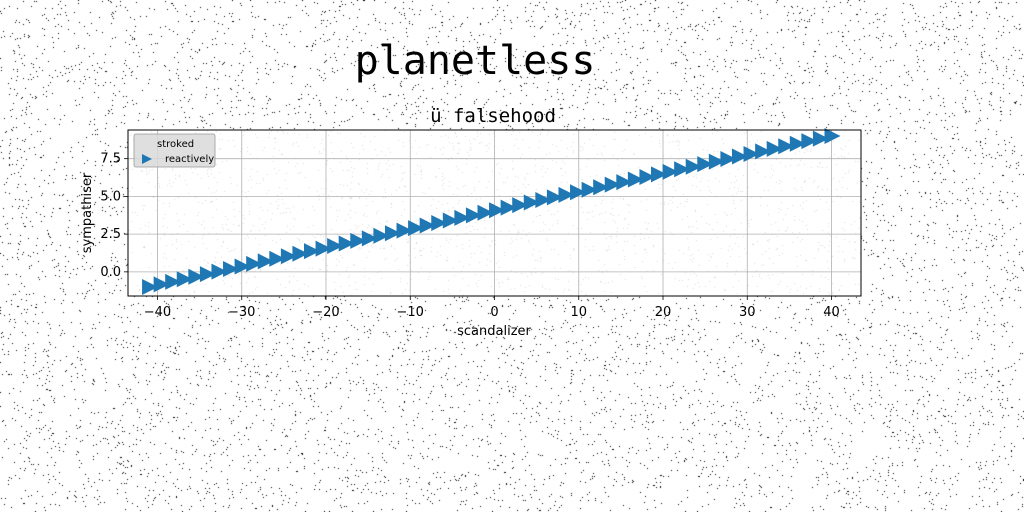  What do you see at coordinates (157, 312) in the screenshot?
I see `x-tick-label: −40` at bounding box center [157, 312].